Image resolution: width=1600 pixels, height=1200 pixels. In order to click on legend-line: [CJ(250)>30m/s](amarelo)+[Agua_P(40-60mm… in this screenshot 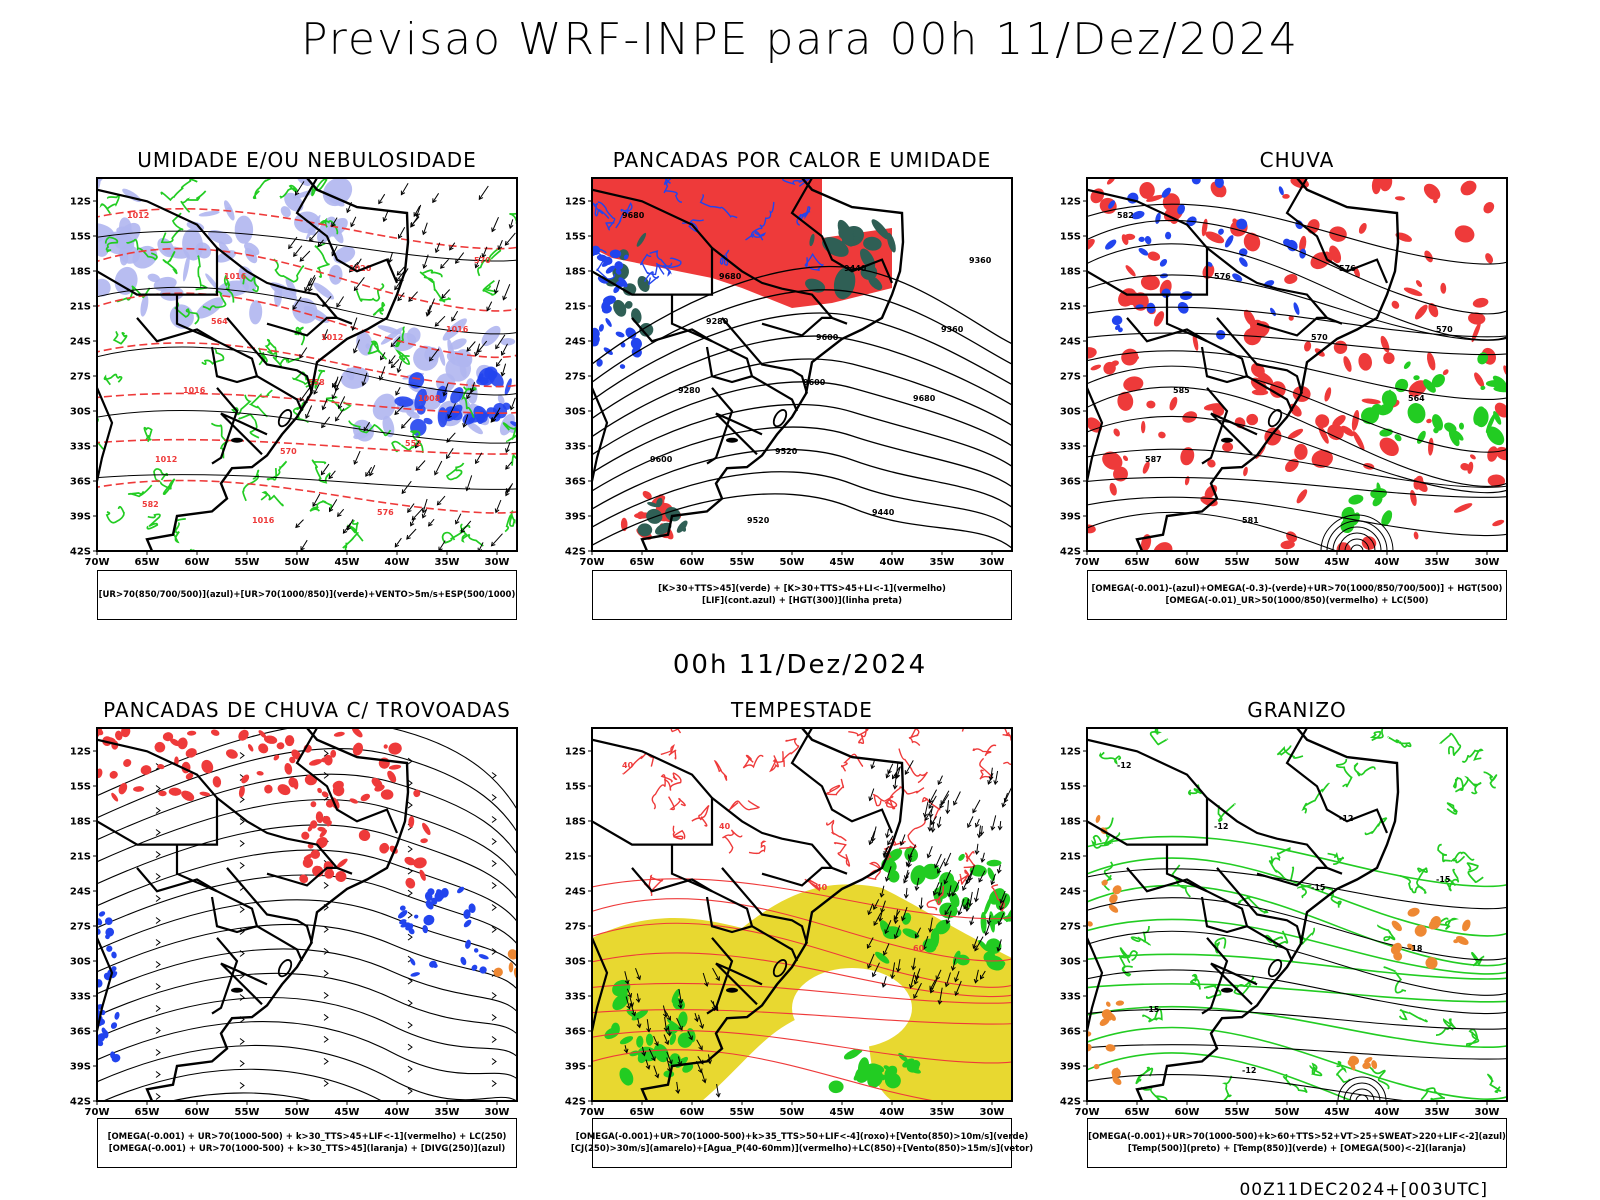, I will do `click(802, 1149)`.